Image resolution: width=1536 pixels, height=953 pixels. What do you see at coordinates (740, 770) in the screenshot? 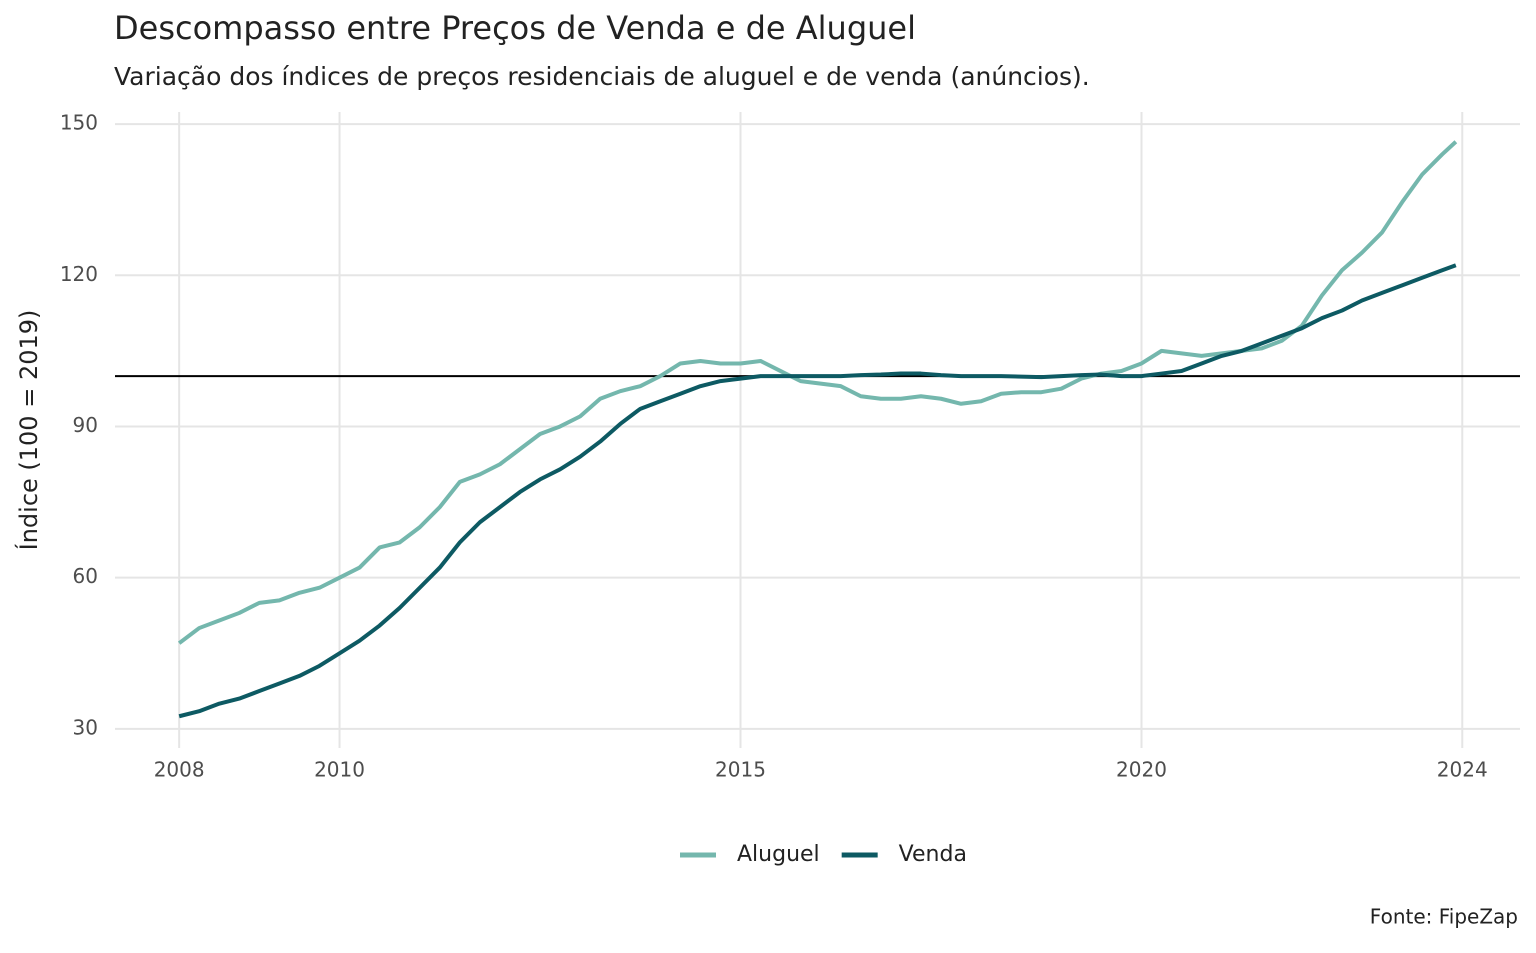
I see `x-tick-label: 2015` at bounding box center [740, 770].